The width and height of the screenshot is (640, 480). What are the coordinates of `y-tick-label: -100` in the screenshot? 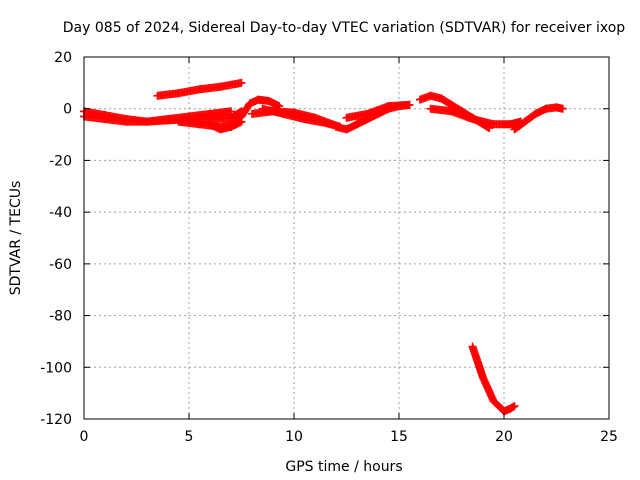 It's located at (56, 368).